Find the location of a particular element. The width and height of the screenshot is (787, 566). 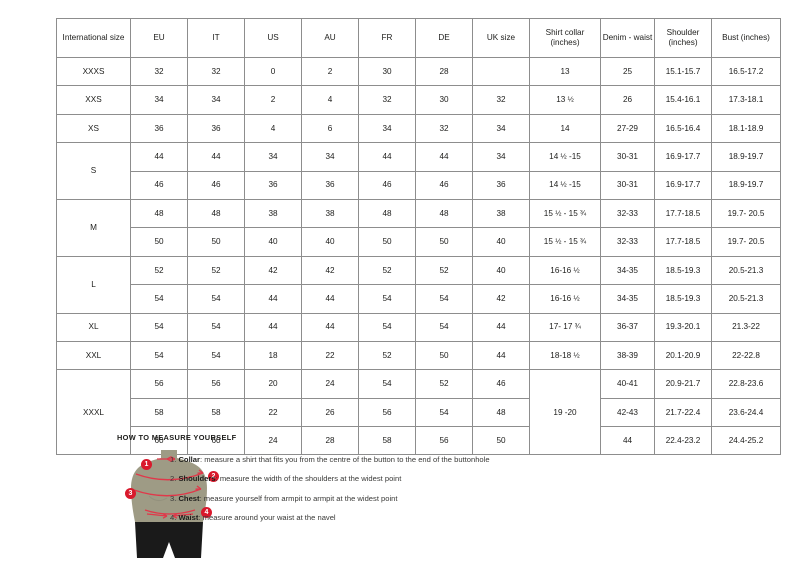

cell-denim-waist: 38-39 is located at coordinates (627, 355).